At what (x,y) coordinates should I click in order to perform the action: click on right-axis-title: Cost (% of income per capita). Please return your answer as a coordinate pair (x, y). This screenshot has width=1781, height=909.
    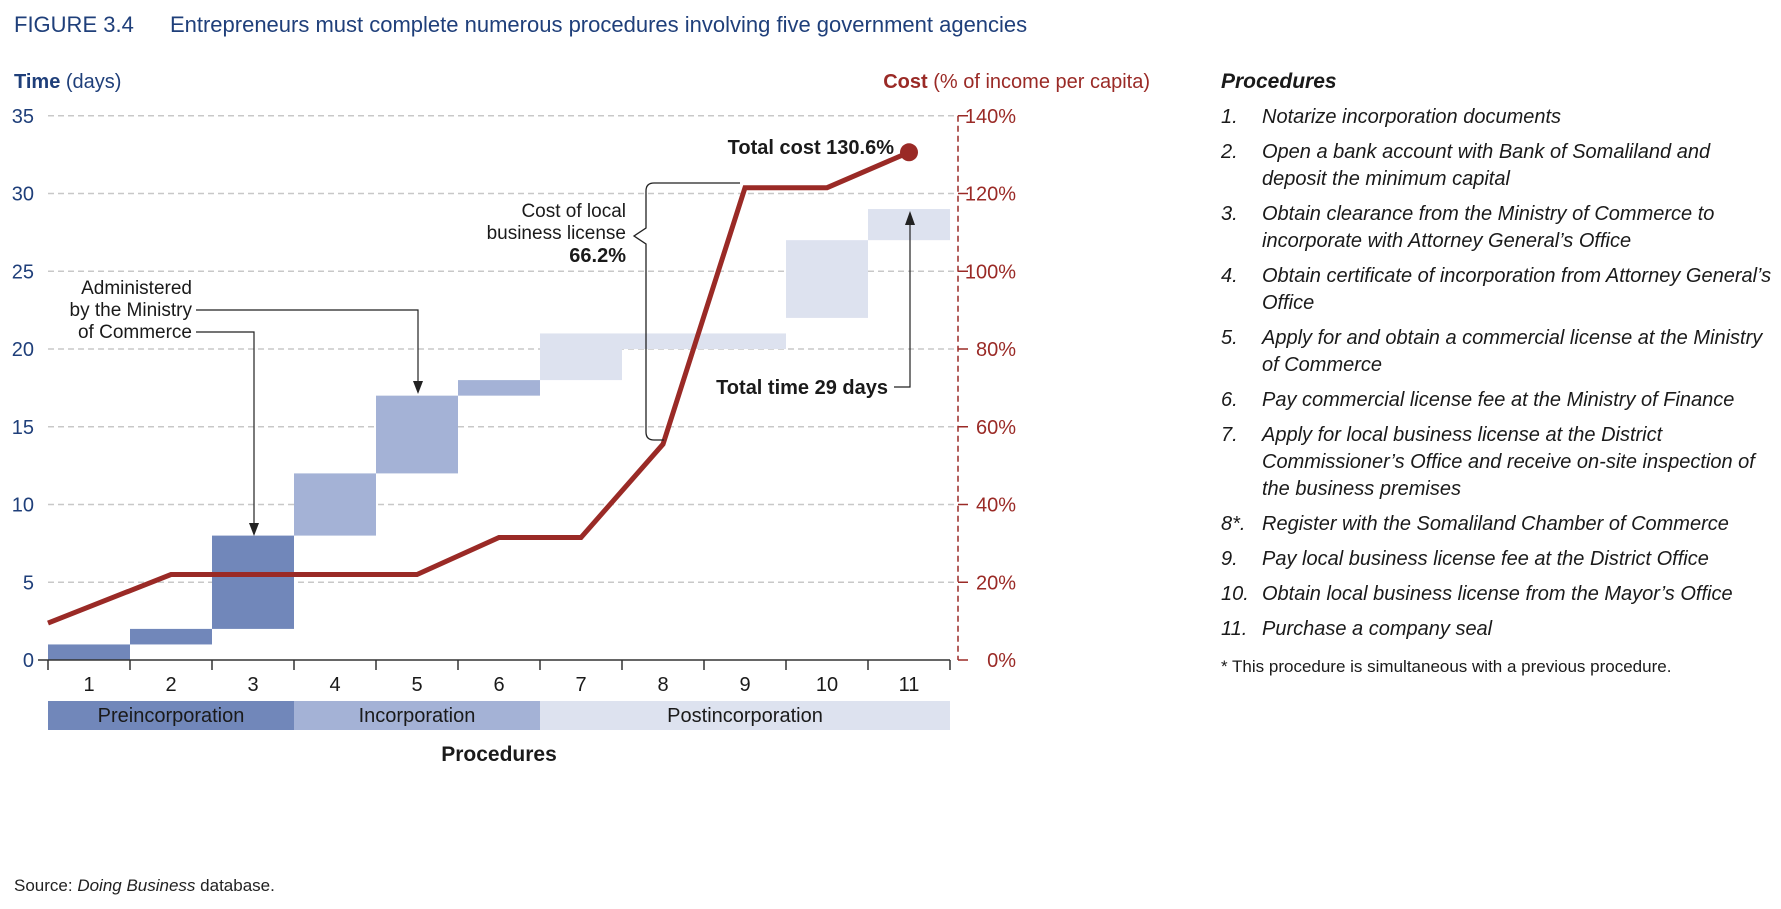
    Looking at the image, I should click on (1016, 82).